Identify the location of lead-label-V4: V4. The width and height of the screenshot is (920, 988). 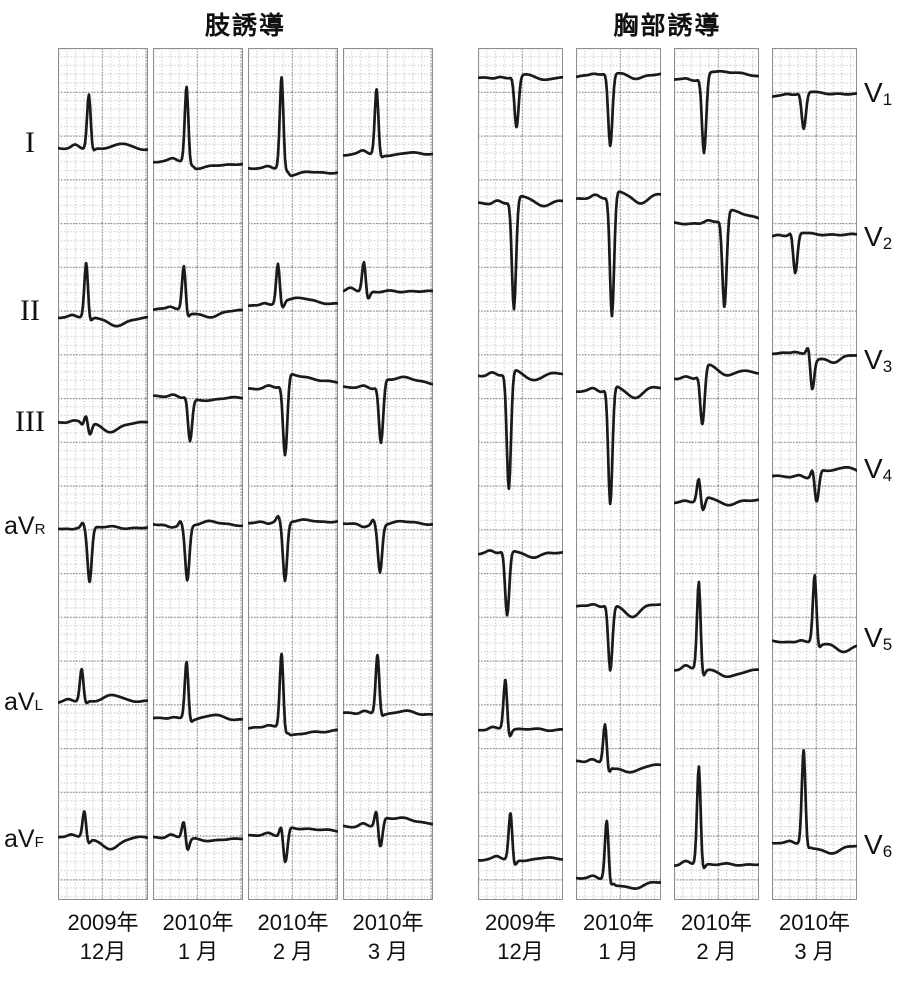
(878, 469).